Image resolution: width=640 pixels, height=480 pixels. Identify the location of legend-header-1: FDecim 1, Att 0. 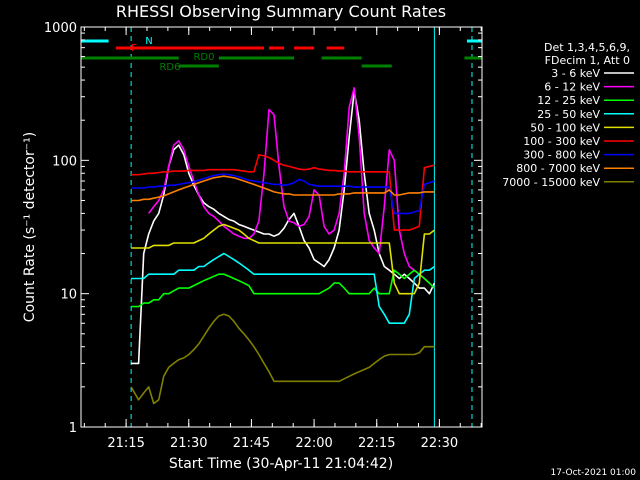
(587, 60).